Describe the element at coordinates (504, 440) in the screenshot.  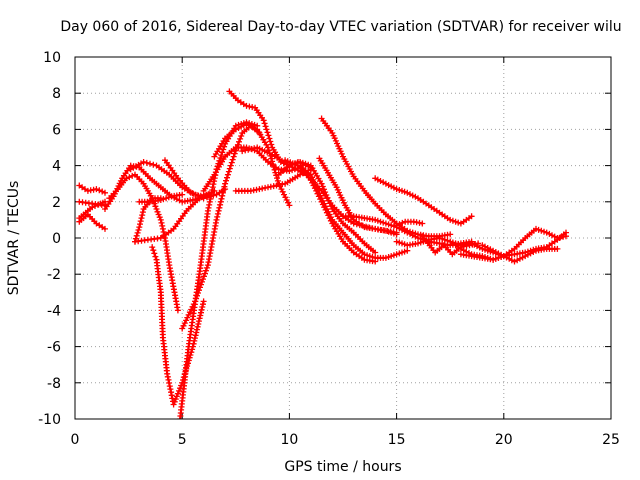
I see `x-tick-label: 20` at that location.